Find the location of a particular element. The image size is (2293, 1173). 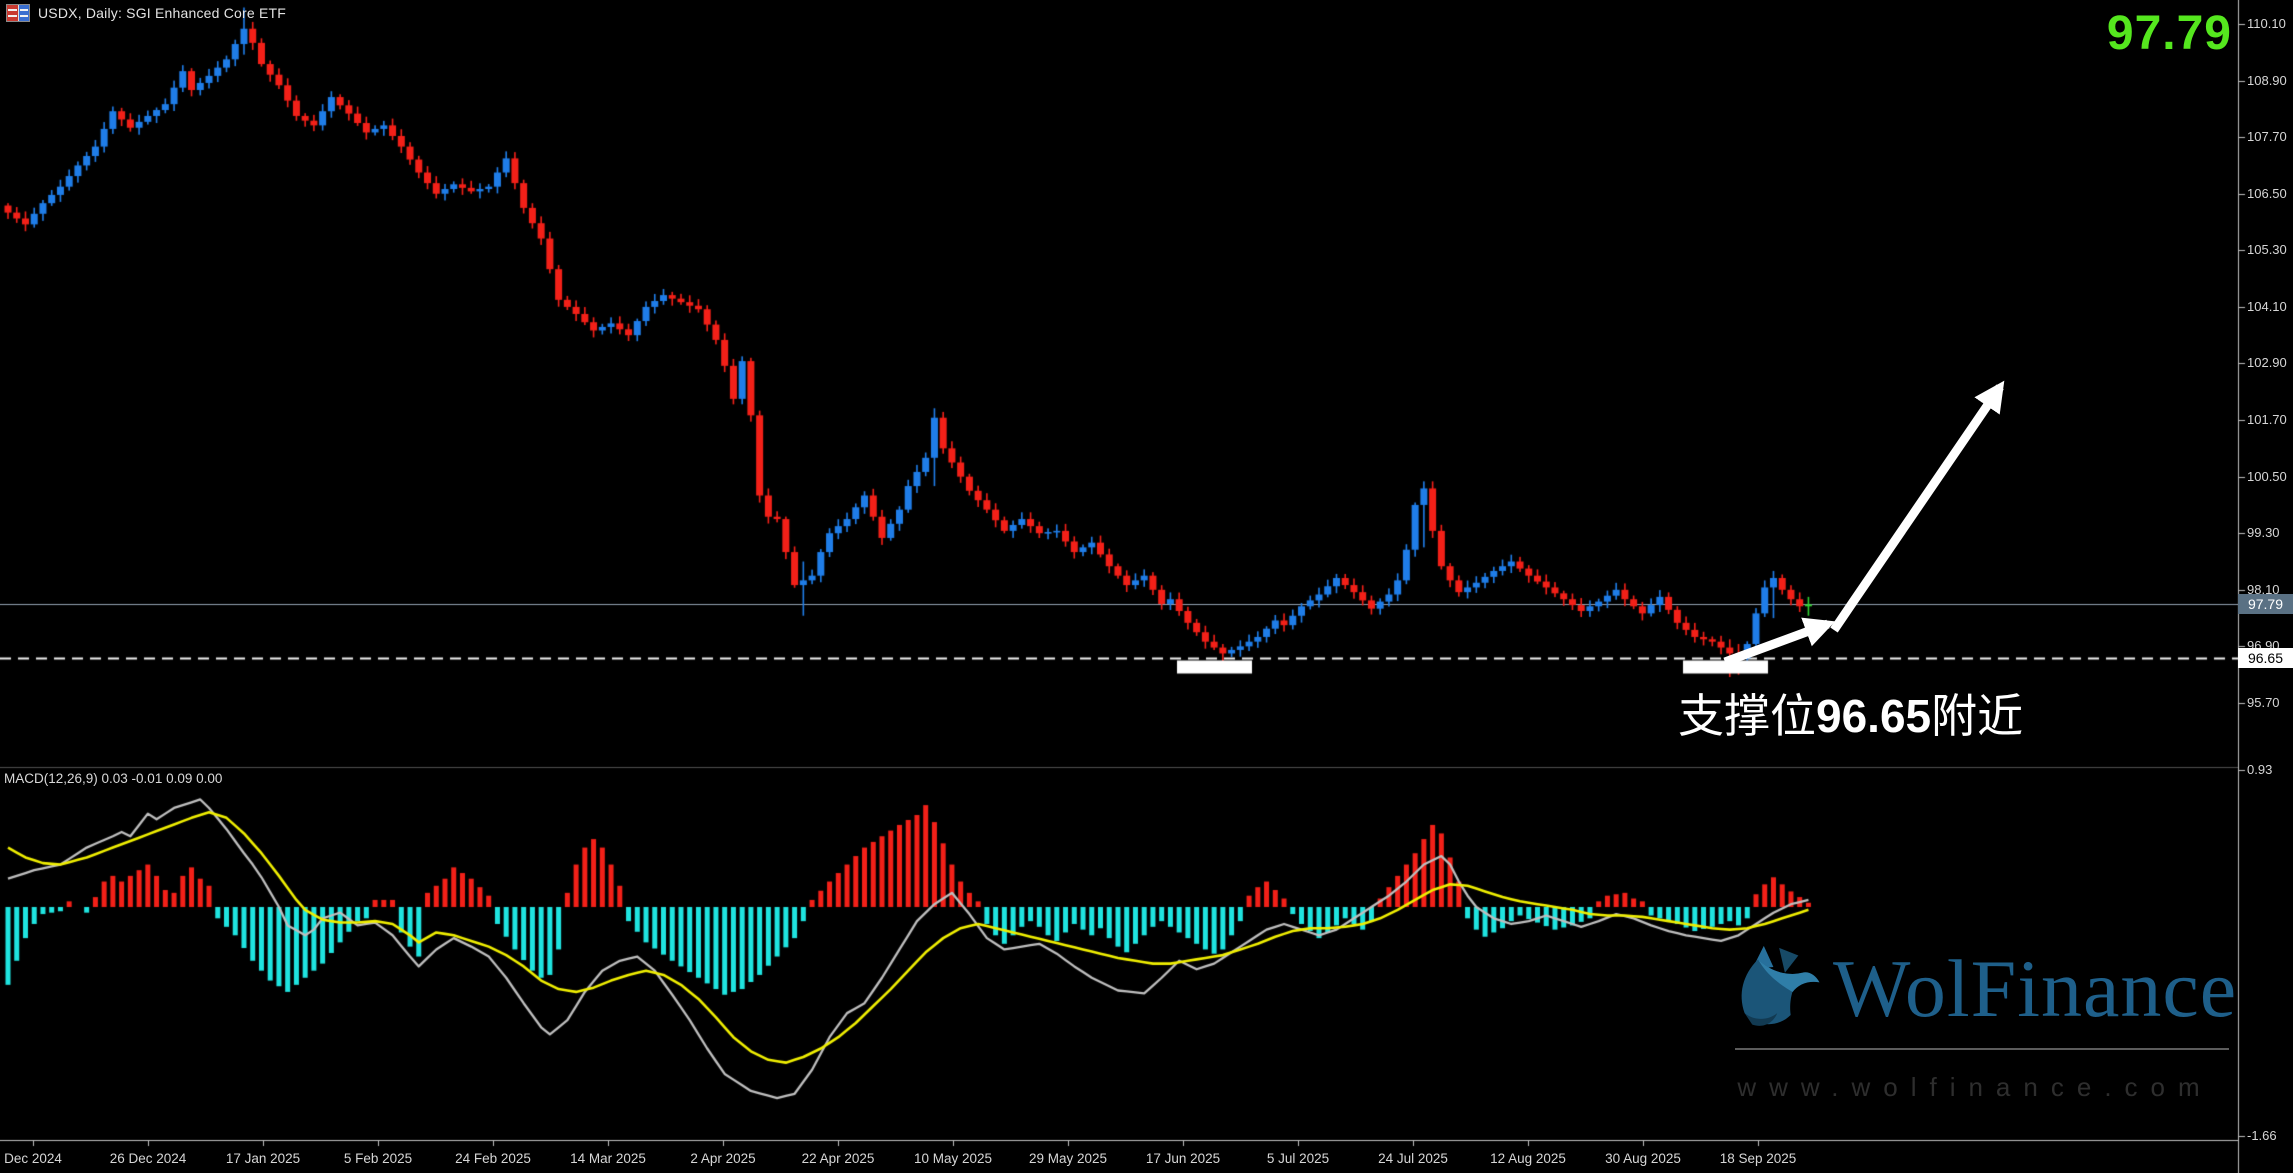

macd-tick-label: 0.93 is located at coordinates (2260, 769).